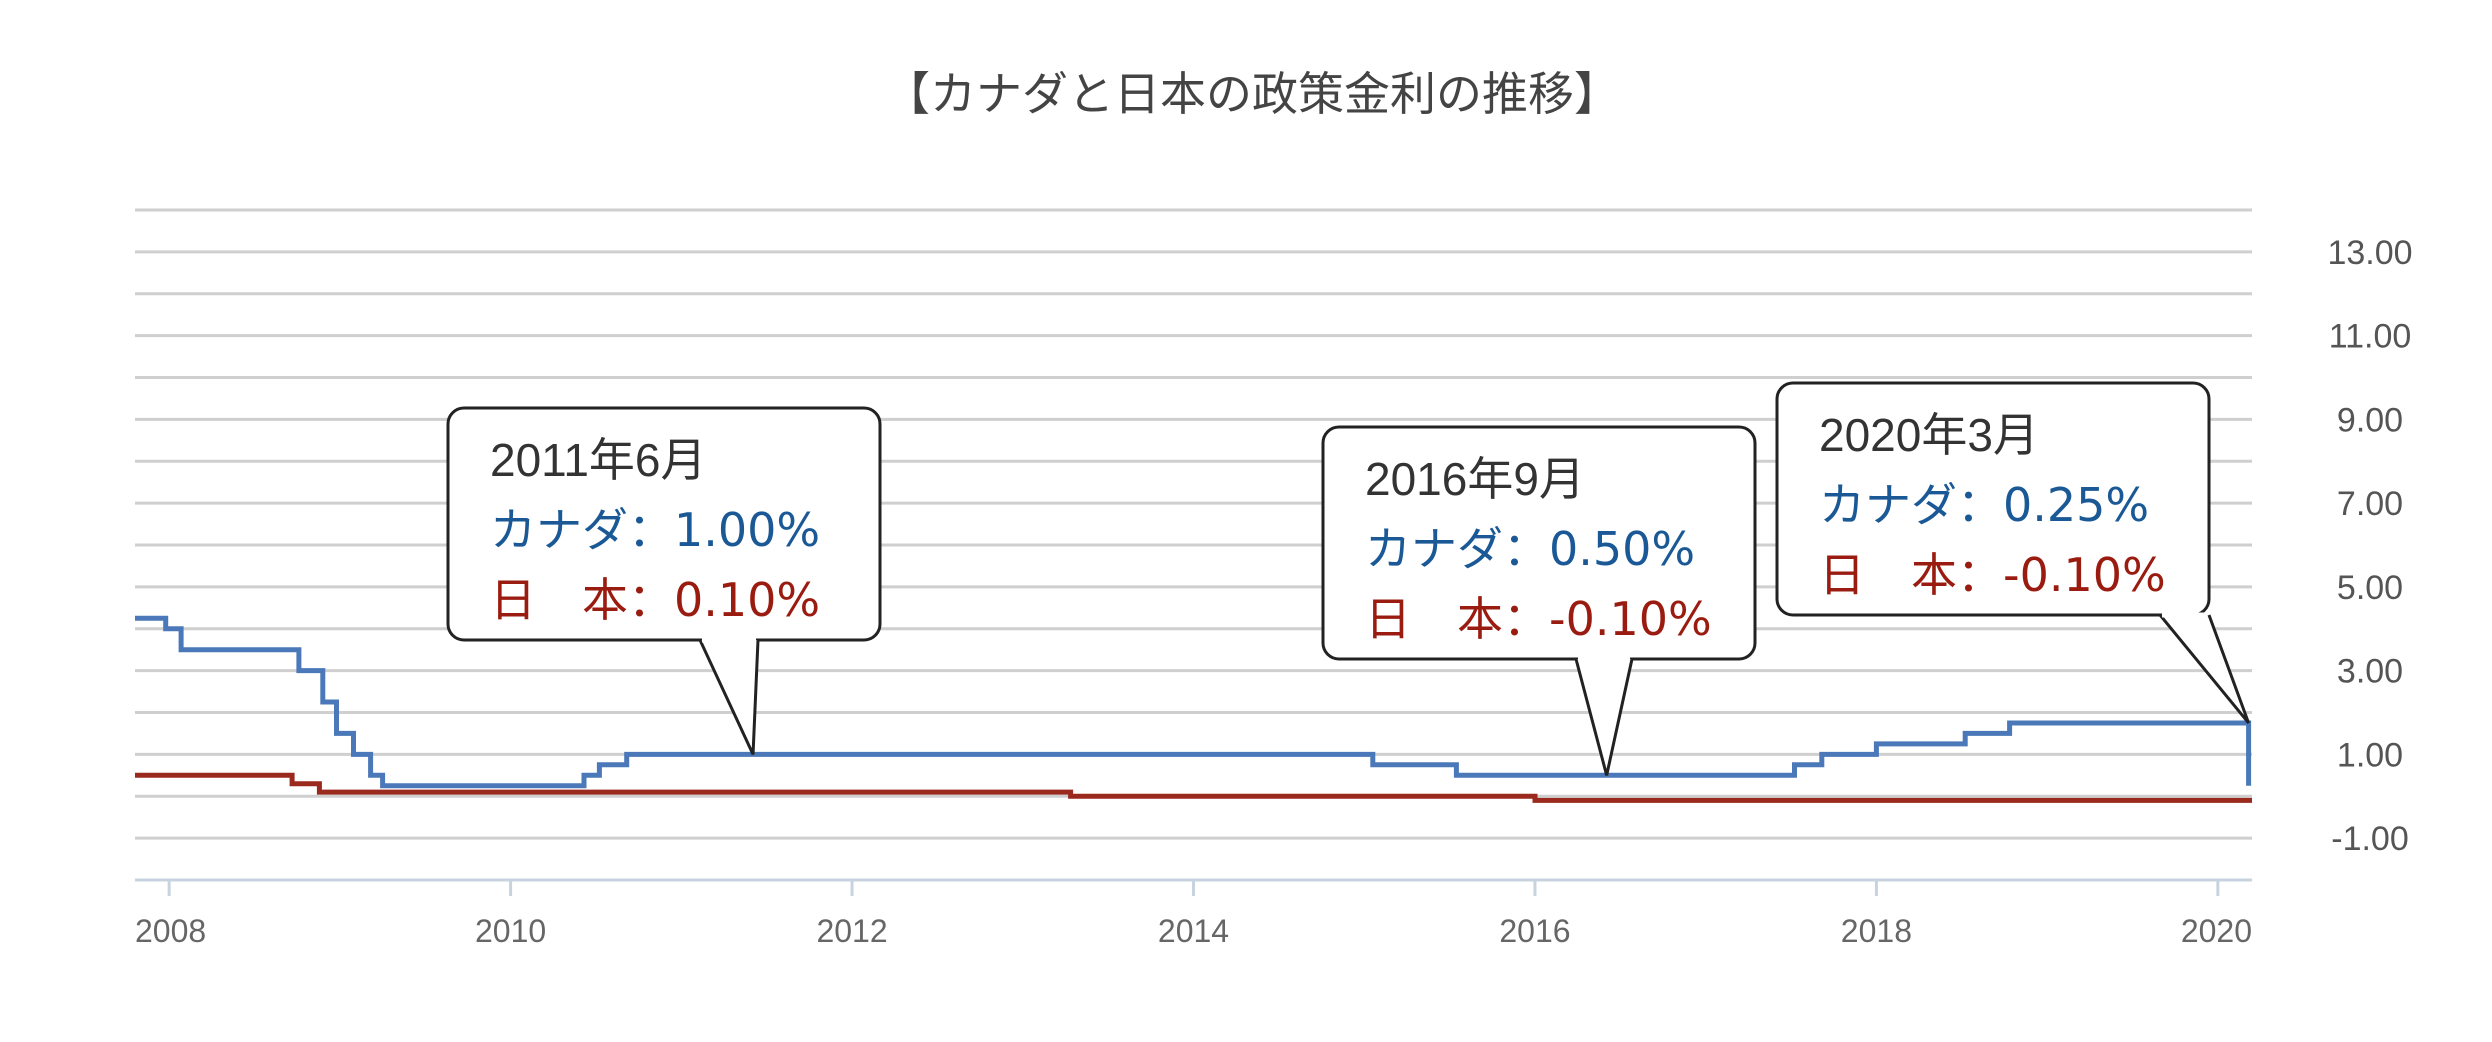  What do you see at coordinates (2370, 420) in the screenshot?
I see `y-tick-label: 9.00` at bounding box center [2370, 420].